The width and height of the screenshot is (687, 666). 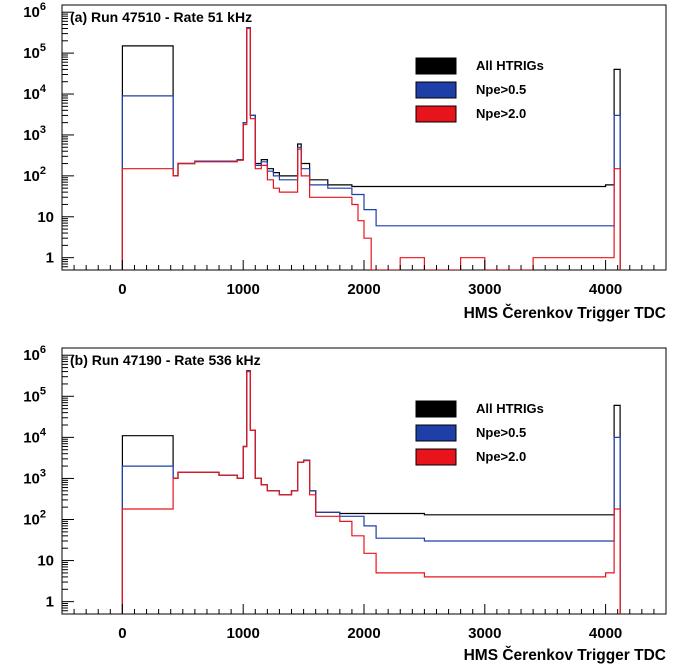 I want to click on panel-title: (a) Run 47510 - Rate 51 kHz, so click(x=161, y=17).